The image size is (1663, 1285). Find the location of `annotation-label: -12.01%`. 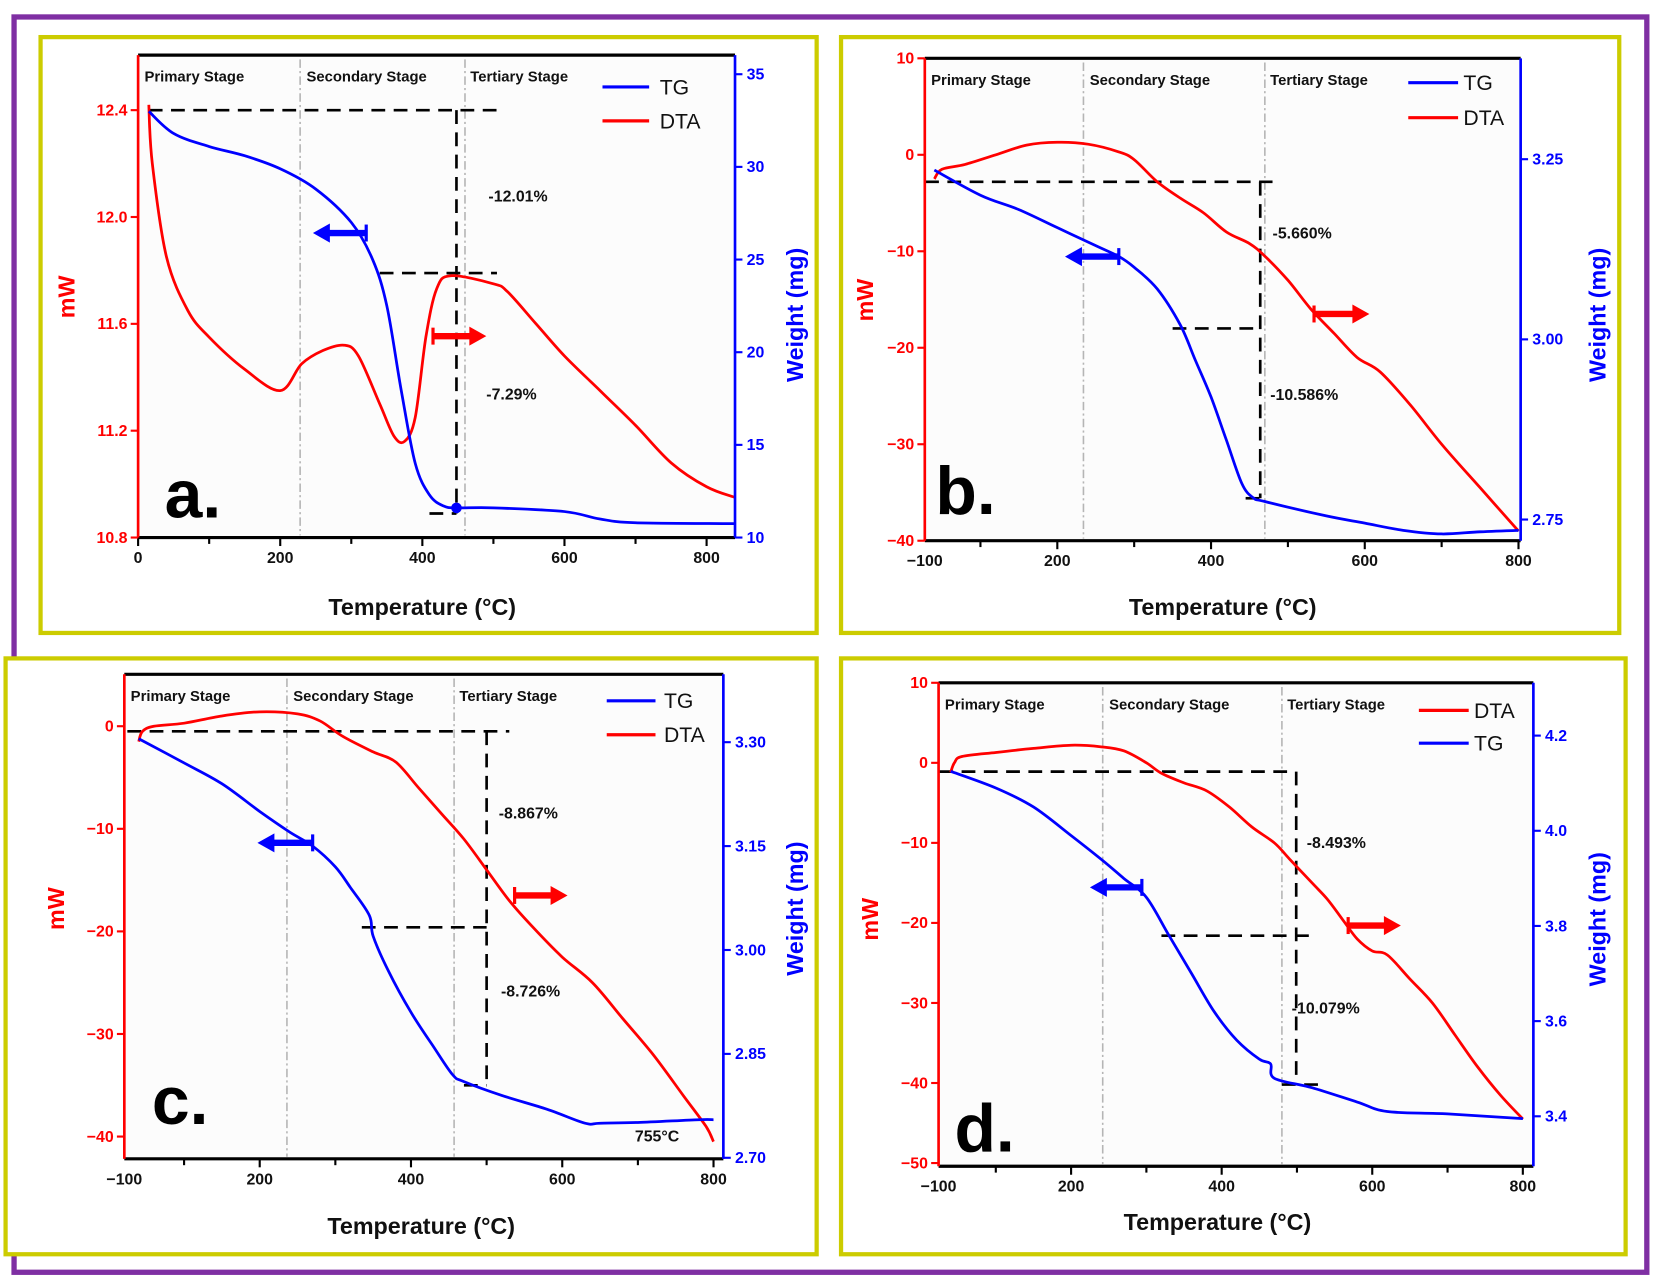

annotation-label: -12.01% is located at coordinates (517, 197).